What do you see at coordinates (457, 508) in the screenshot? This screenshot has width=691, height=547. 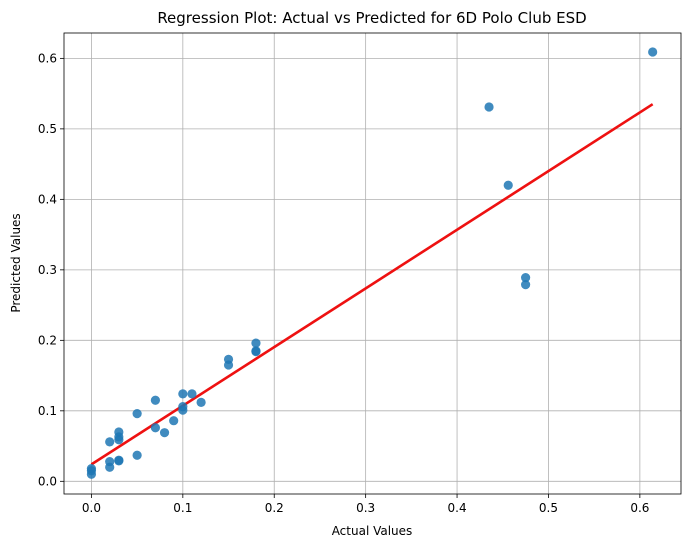 I see `x-tick-label: 0.4` at bounding box center [457, 508].